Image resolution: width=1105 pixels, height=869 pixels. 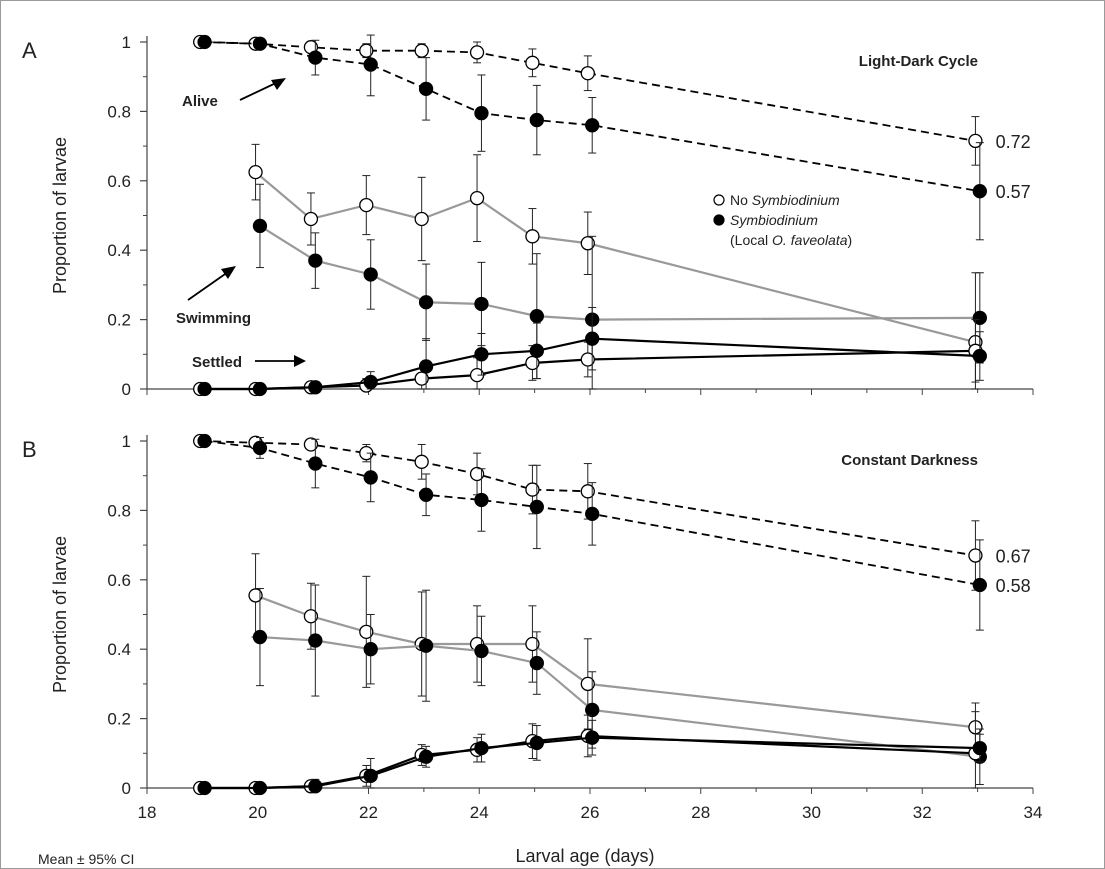 What do you see at coordinates (119, 580) in the screenshot?
I see `panel-b-y-tick-label: 0.6` at bounding box center [119, 580].